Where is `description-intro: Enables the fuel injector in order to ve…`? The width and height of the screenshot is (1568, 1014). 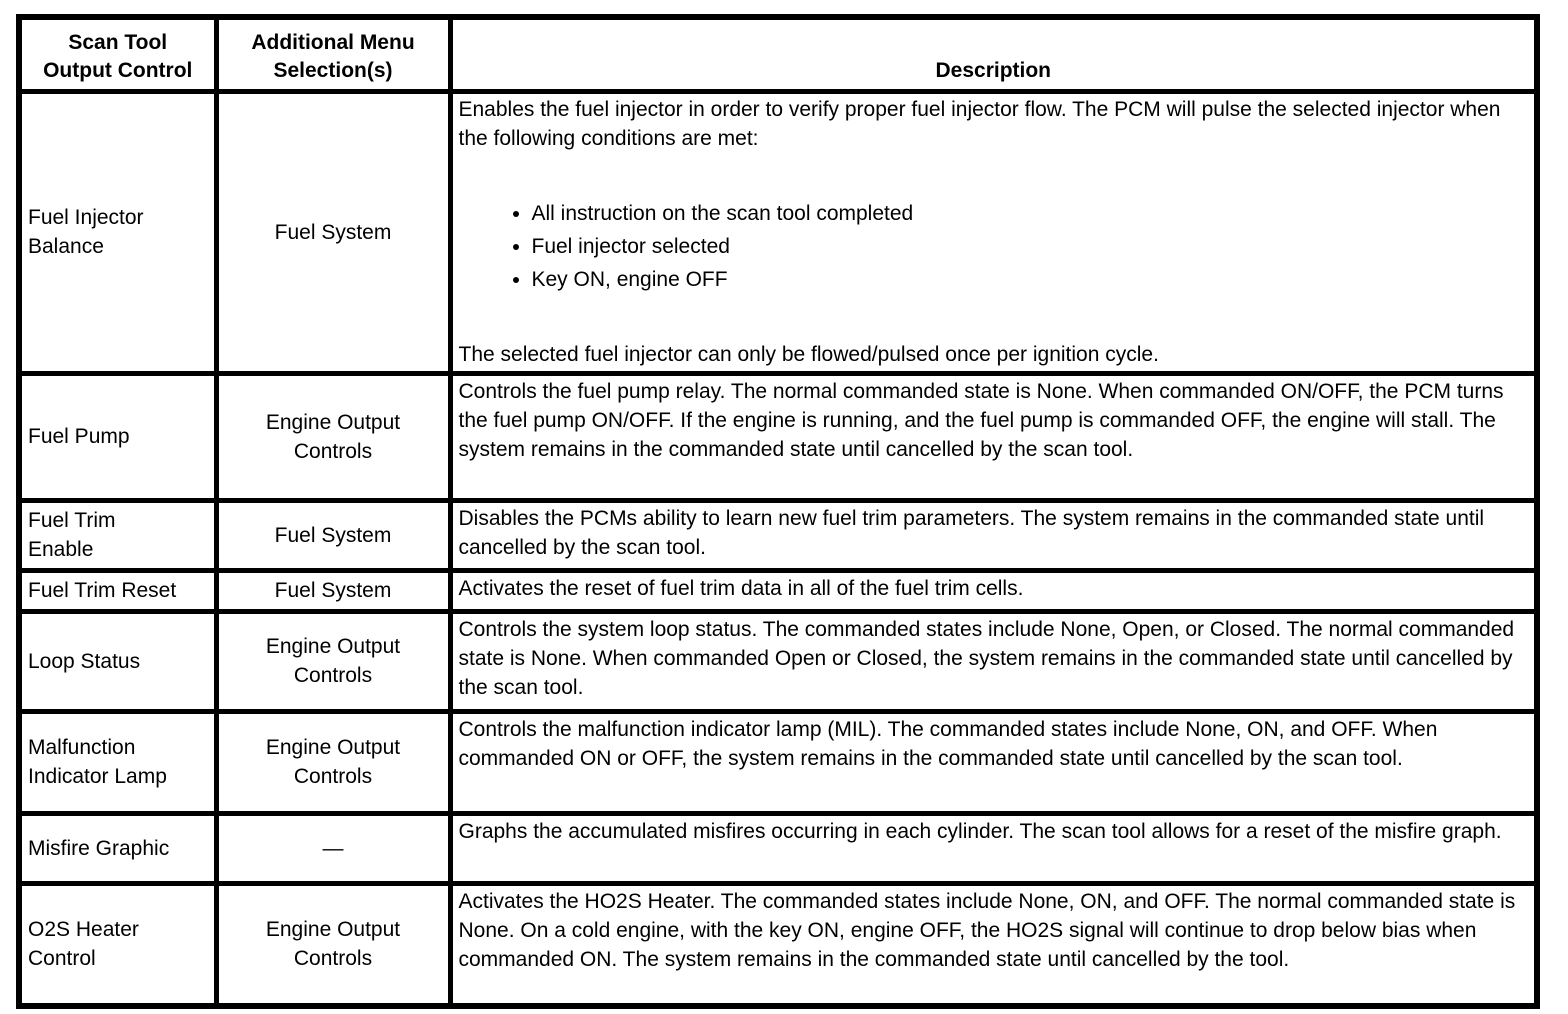 description-intro: Enables the fuel injector in order to ve… is located at coordinates (979, 123).